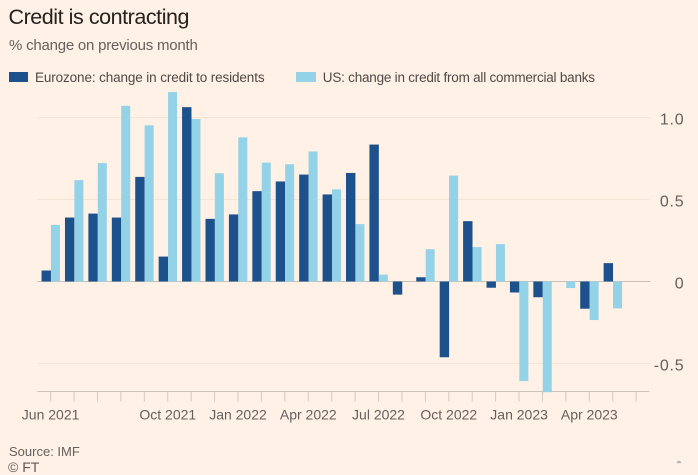 This screenshot has width=698, height=475. Describe the element at coordinates (589, 414) in the screenshot. I see `svg-text: Apr 2023` at that location.